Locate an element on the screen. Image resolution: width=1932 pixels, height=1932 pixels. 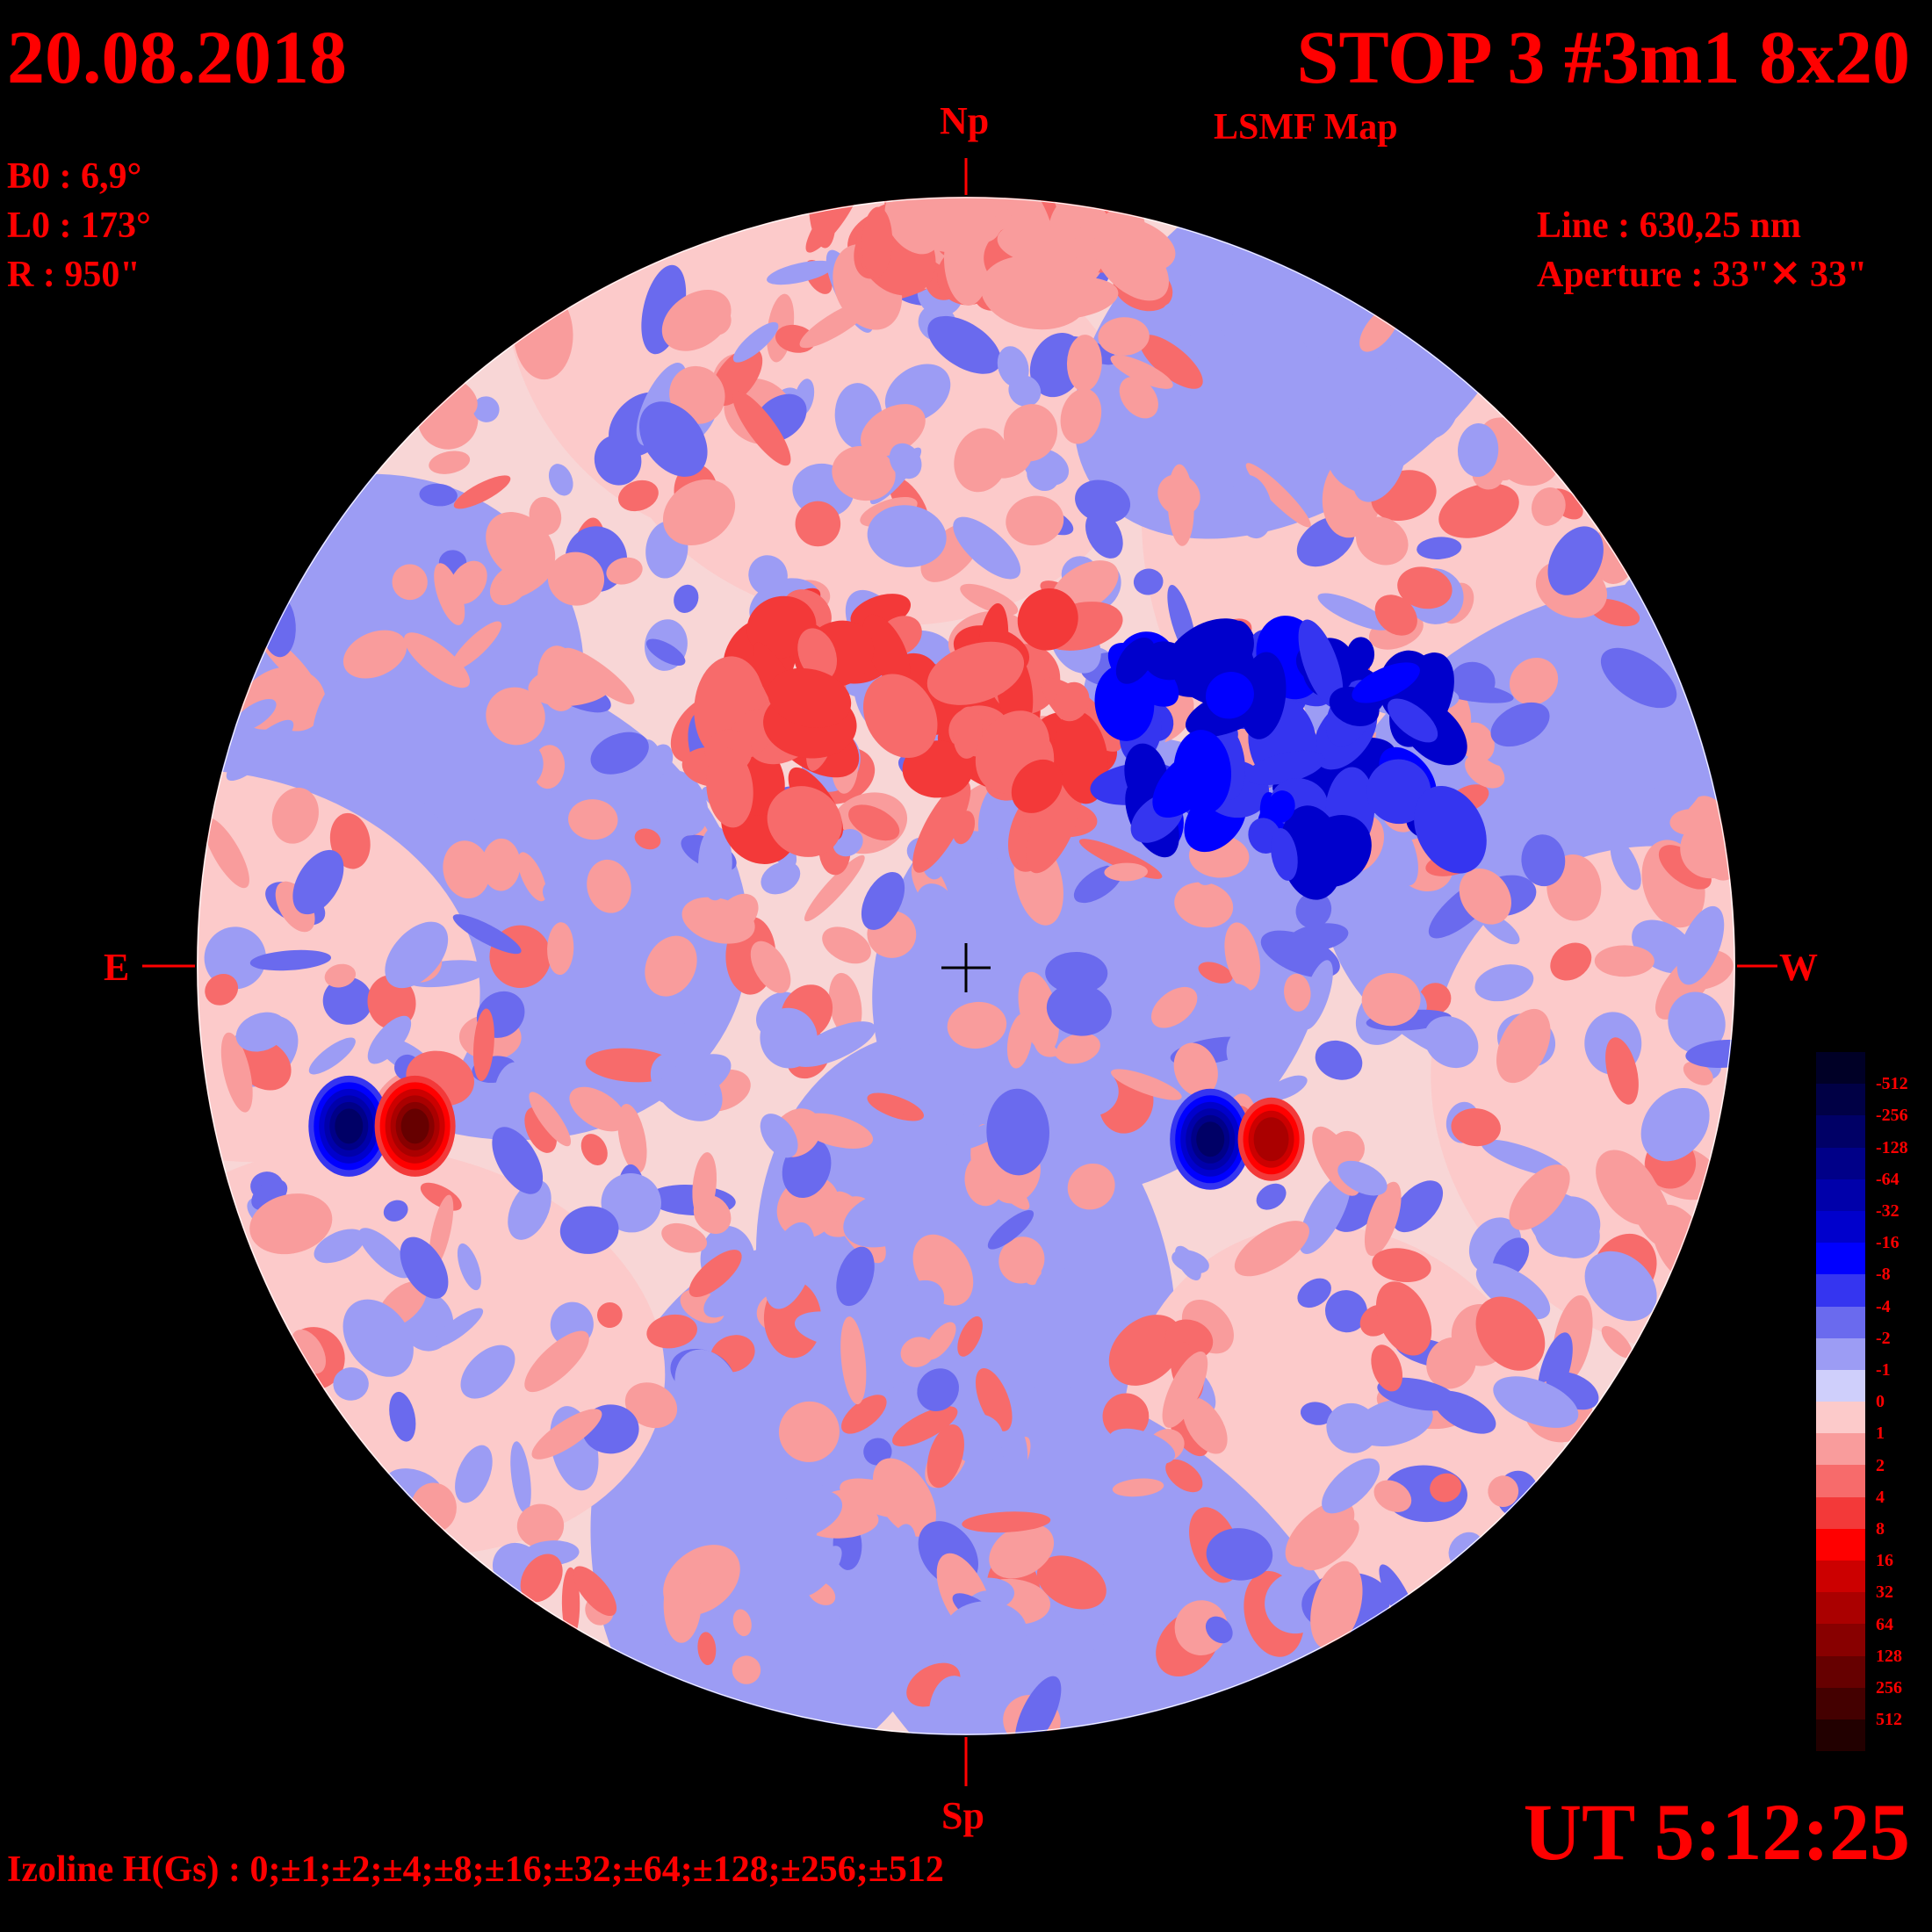
legend-label: -8 is located at coordinates (1884, 1275).